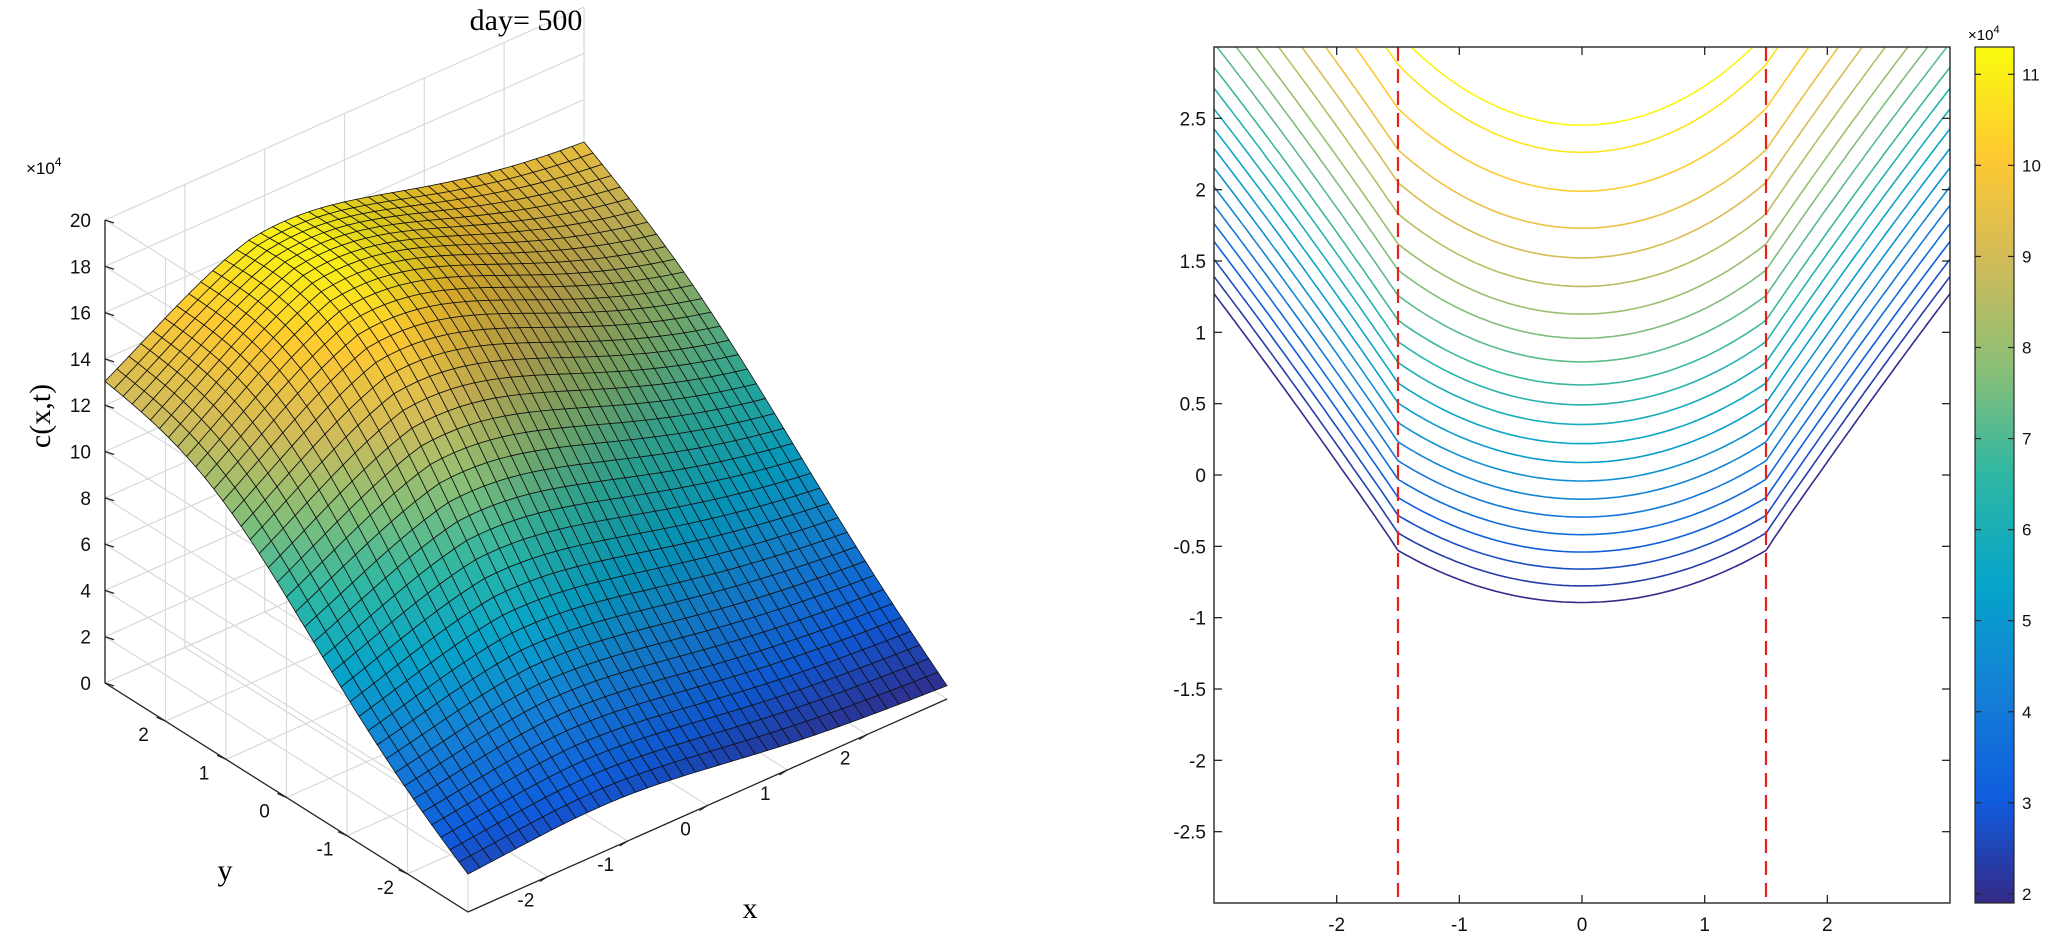 Image resolution: width=2063 pixels, height=941 pixels. Describe the element at coordinates (1189, 833) in the screenshot. I see `contour-y-tick-label: -2.5` at that location.